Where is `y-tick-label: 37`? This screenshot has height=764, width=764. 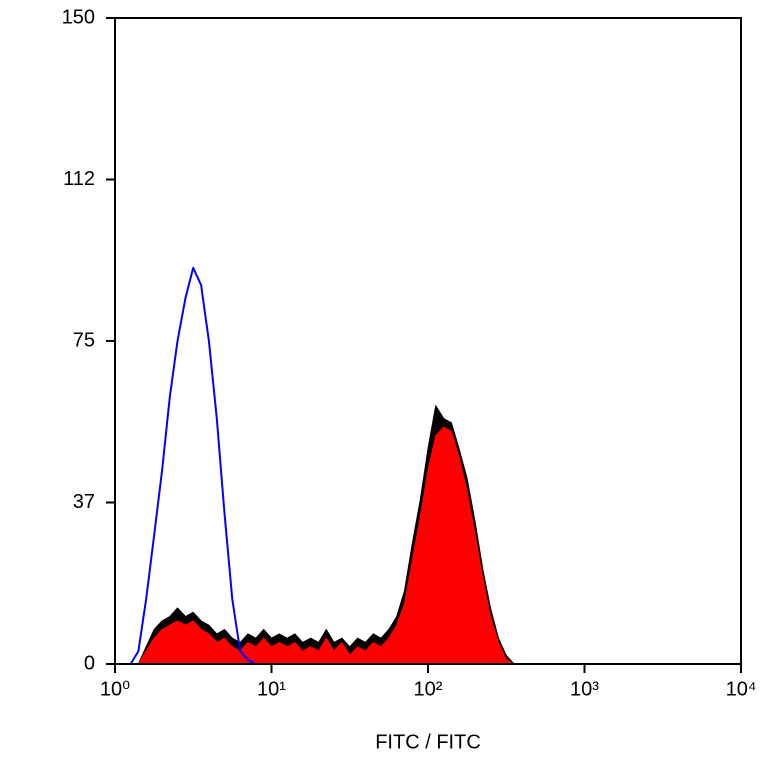 y-tick-label: 37 is located at coordinates (84, 502).